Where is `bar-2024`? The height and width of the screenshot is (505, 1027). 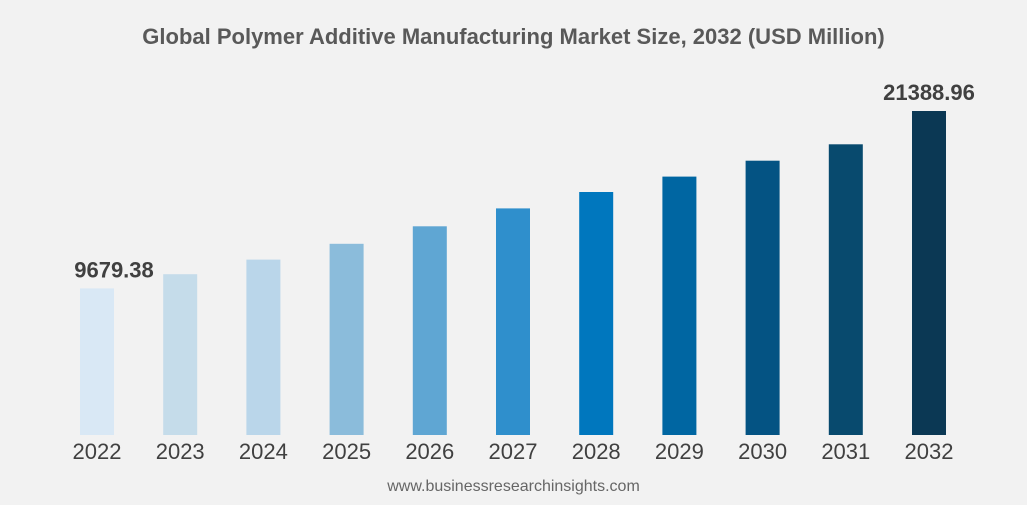
bar-2024 is located at coordinates (263, 347).